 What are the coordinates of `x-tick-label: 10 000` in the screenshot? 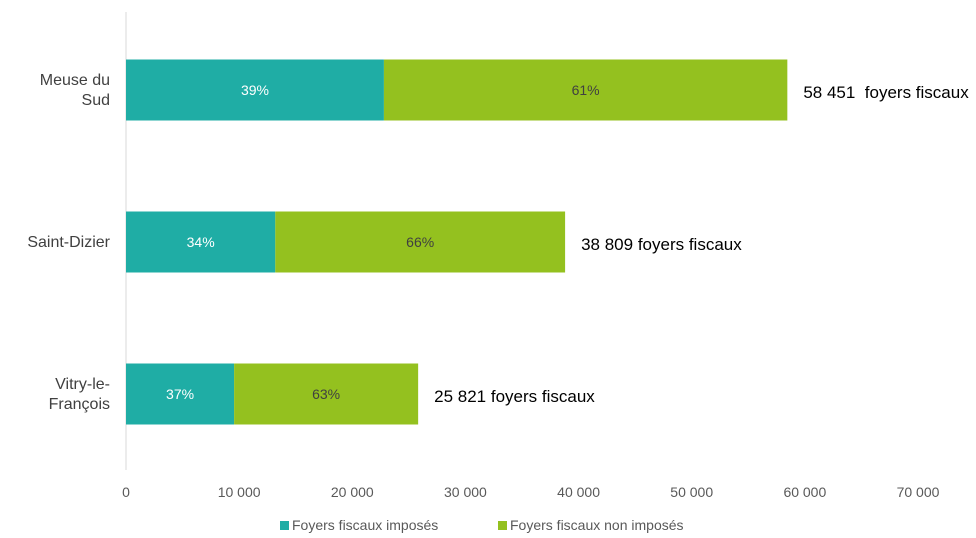 It's located at (239, 492).